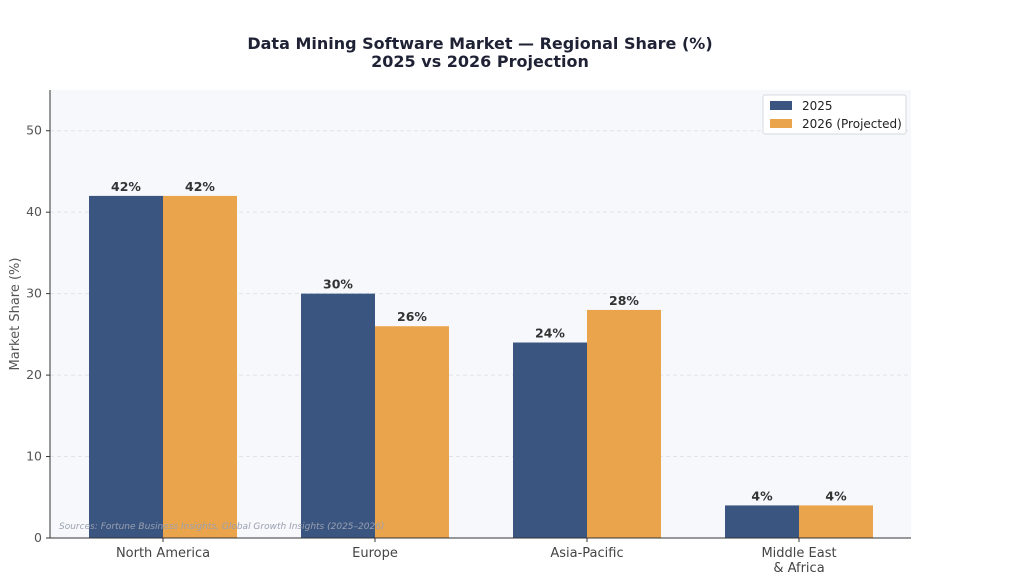 The width and height of the screenshot is (1024, 583). Describe the element at coordinates (781, 123) in the screenshot. I see `legend-swatch-2026` at that location.